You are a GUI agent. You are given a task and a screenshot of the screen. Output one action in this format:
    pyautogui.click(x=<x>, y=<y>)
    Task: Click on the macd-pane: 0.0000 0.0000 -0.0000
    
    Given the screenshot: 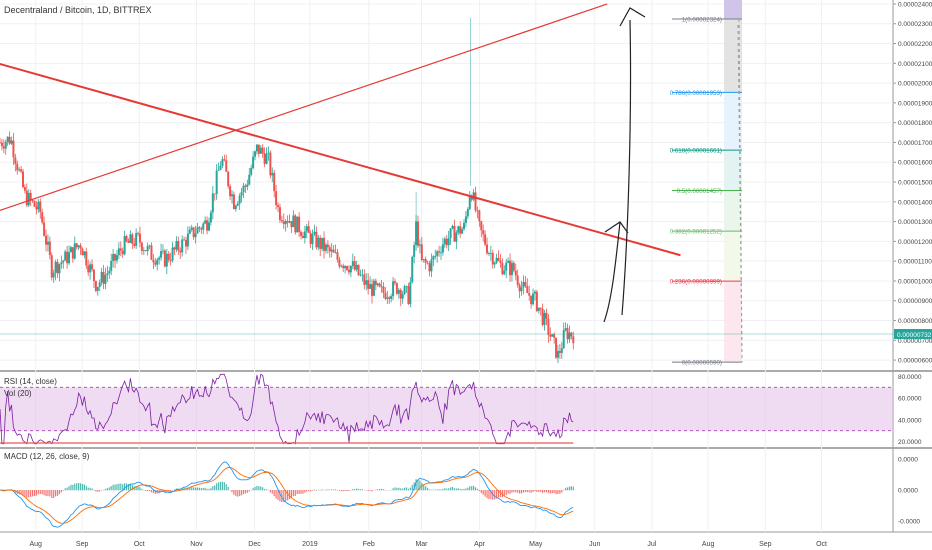 What is the action you would take?
    pyautogui.click(x=460, y=492)
    